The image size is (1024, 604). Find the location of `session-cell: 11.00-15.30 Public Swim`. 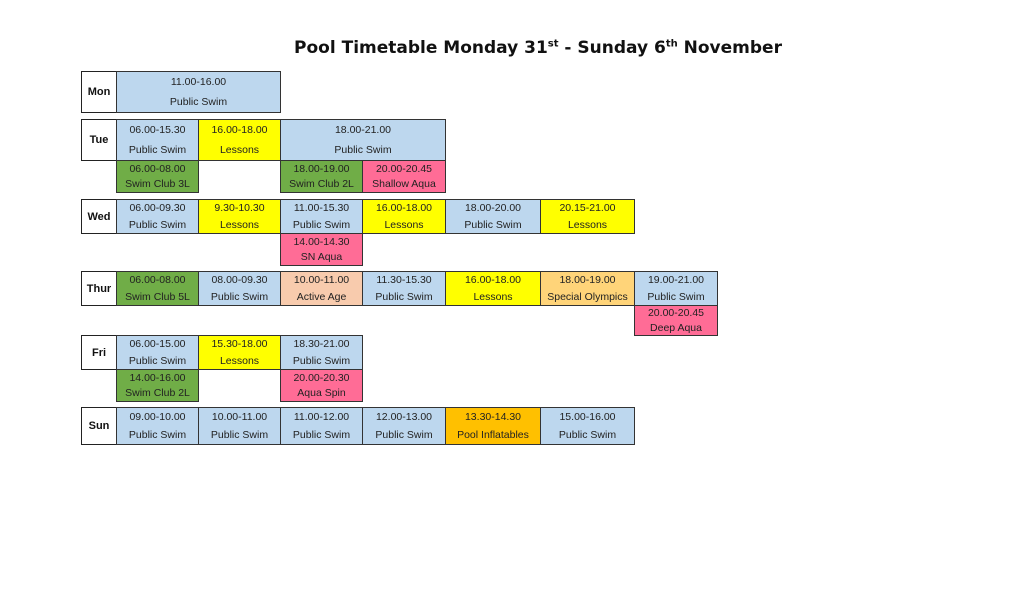

session-cell: 11.00-15.30 Public Swim is located at coordinates (321, 216).